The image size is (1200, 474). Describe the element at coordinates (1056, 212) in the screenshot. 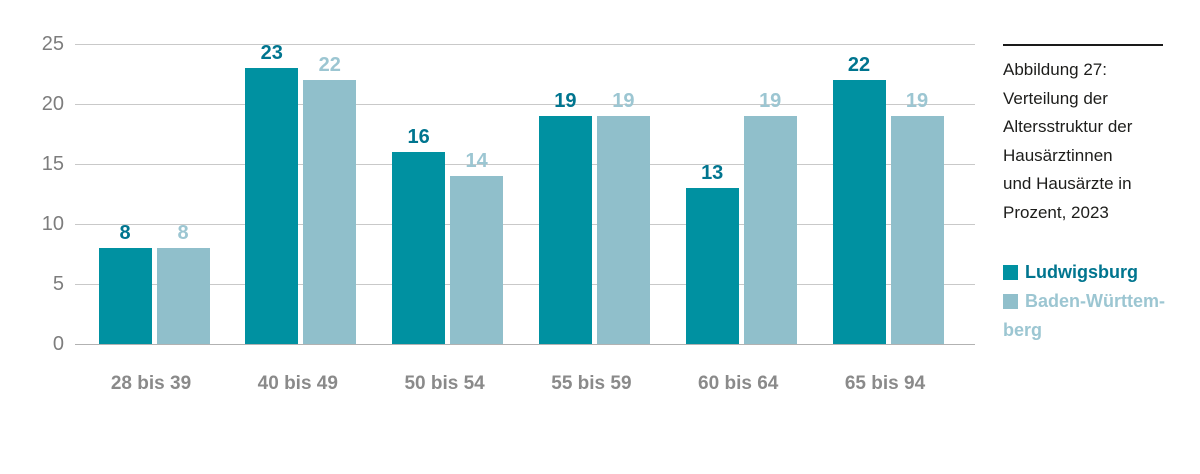

I see `caption-line: Prozent, 2023` at that location.